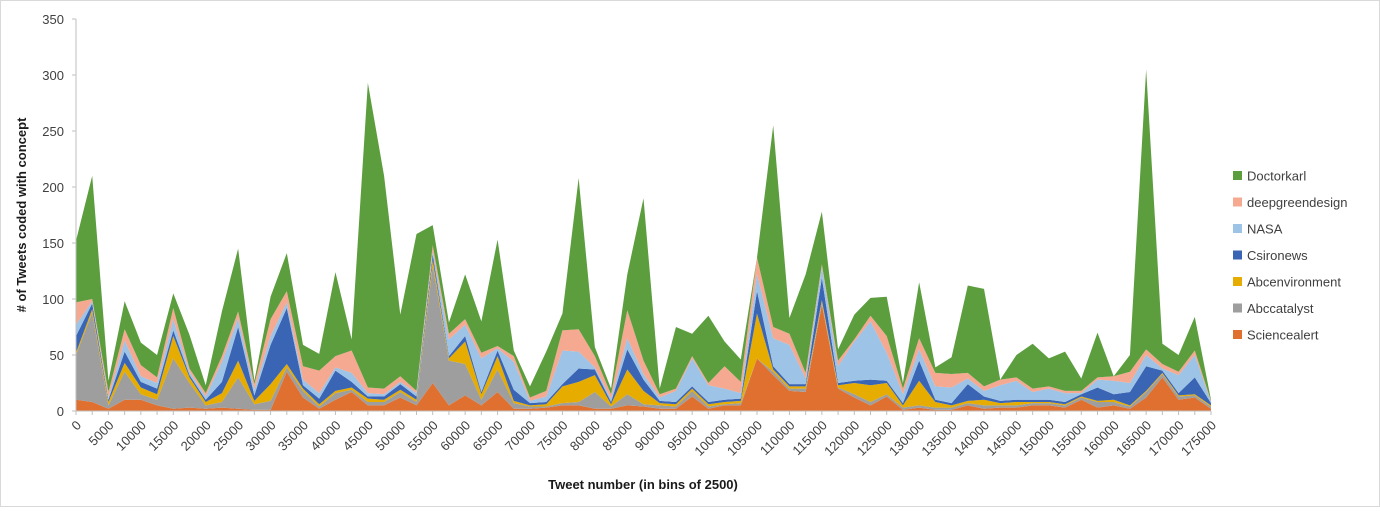 This screenshot has width=1380, height=511. I want to click on legend-swatch-deepgreendesign, so click(1237, 202).